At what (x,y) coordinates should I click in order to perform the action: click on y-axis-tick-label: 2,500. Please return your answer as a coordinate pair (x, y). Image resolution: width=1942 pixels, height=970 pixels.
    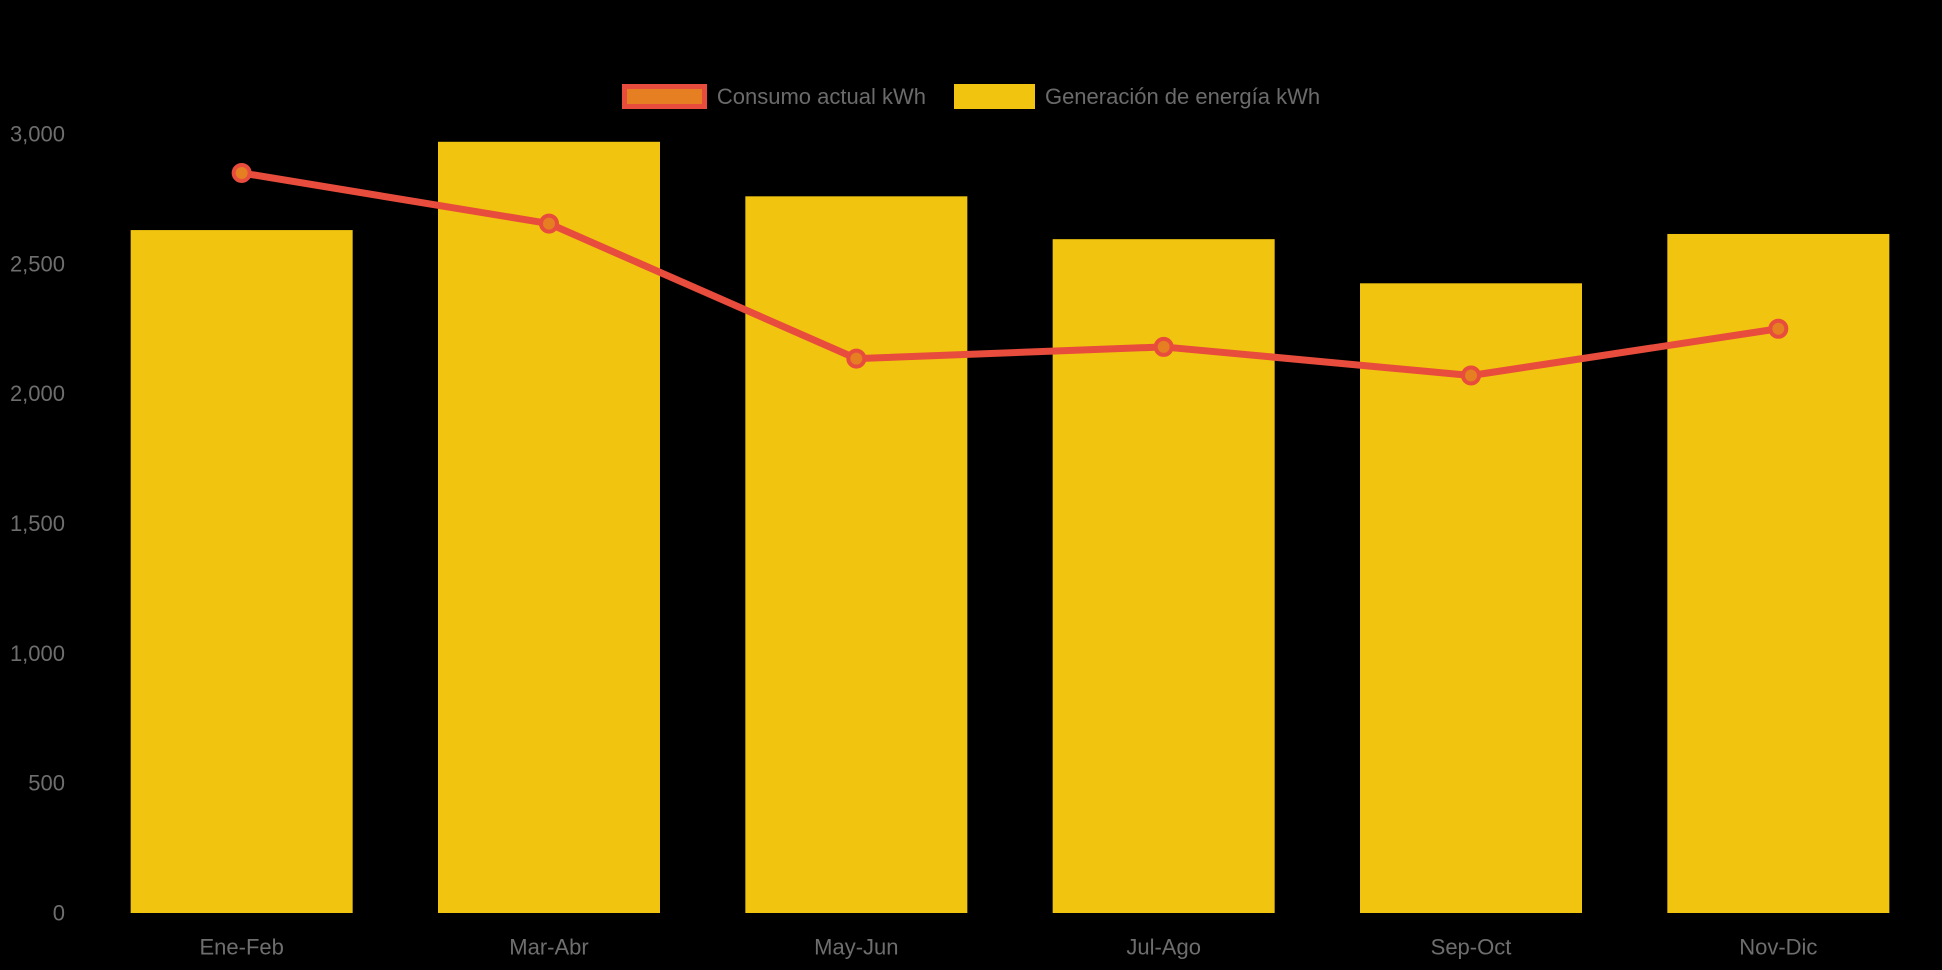
    Looking at the image, I should click on (37, 263).